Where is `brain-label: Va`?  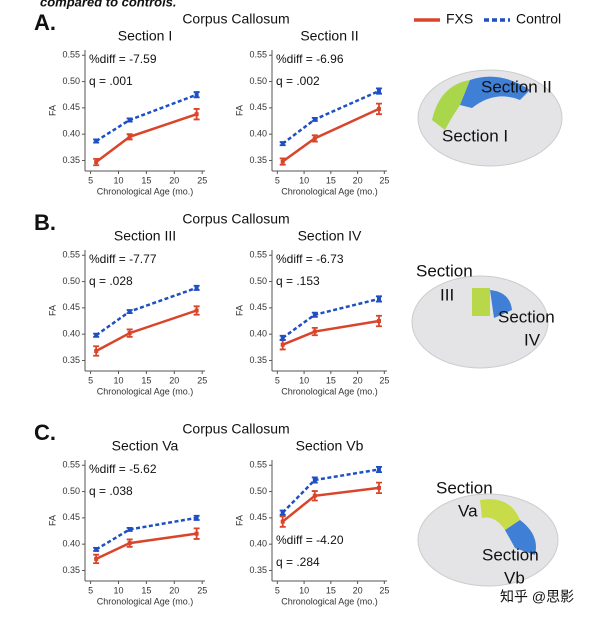
brain-label: Va is located at coordinates (468, 510).